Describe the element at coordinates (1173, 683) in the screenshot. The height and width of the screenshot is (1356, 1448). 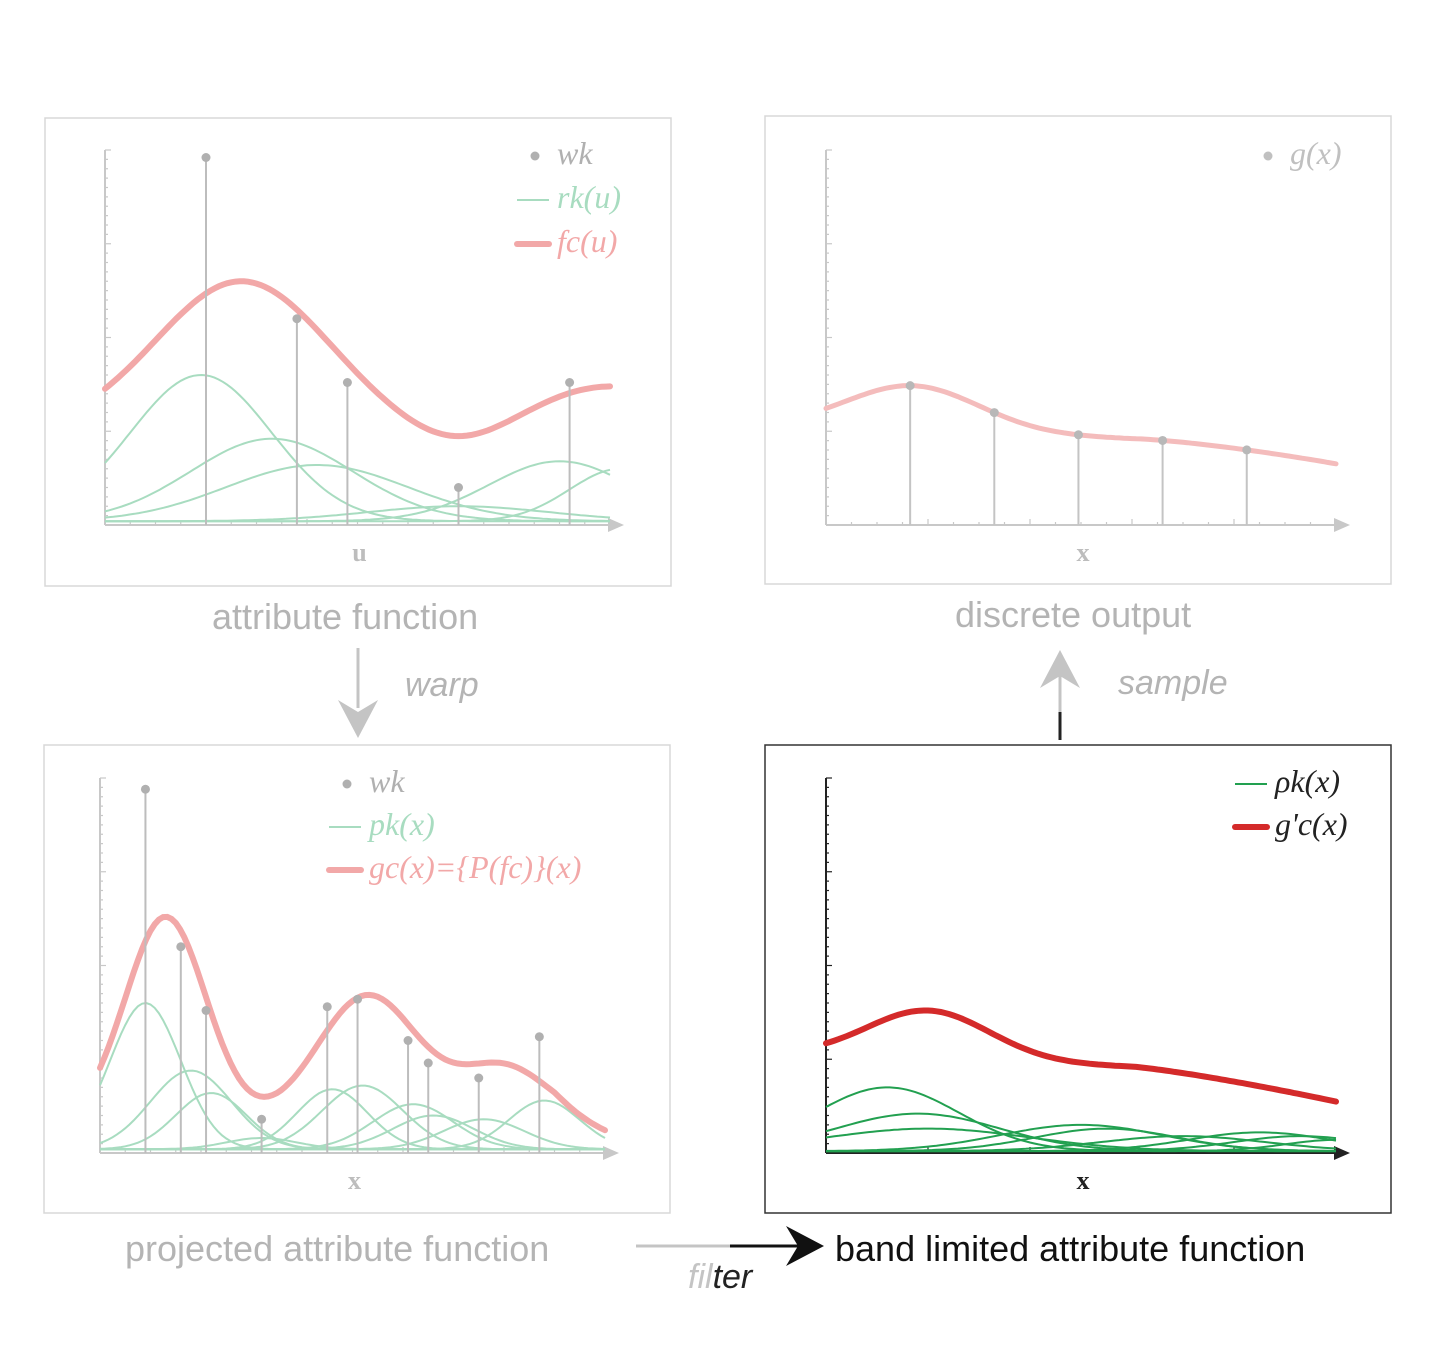
I see `label-sample: sample` at that location.